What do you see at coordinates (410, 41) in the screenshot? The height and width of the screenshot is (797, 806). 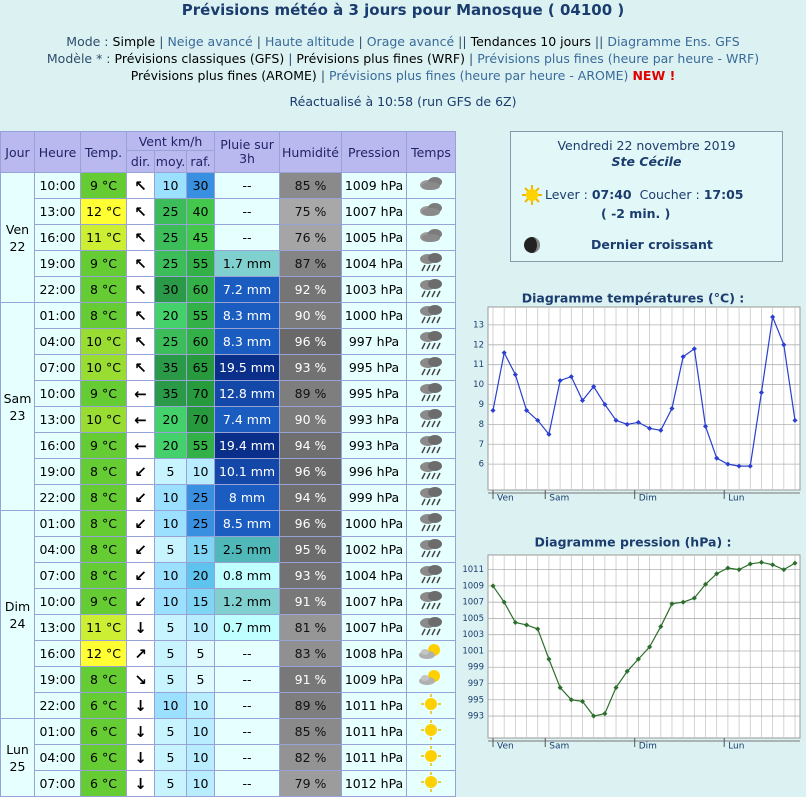 I see `nav-link: Orage avancé` at bounding box center [410, 41].